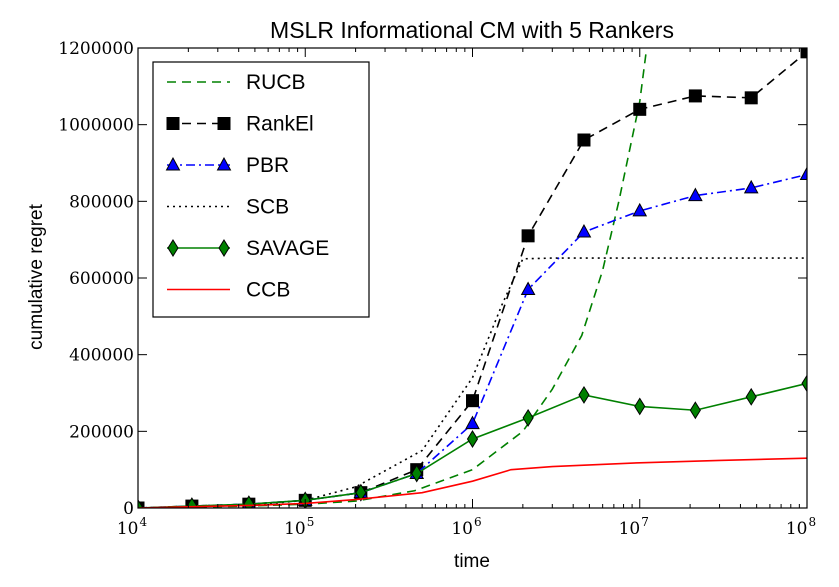 The height and width of the screenshot is (587, 839). Describe the element at coordinates (267, 207) in the screenshot. I see `legend-label-scb: SCB` at that location.